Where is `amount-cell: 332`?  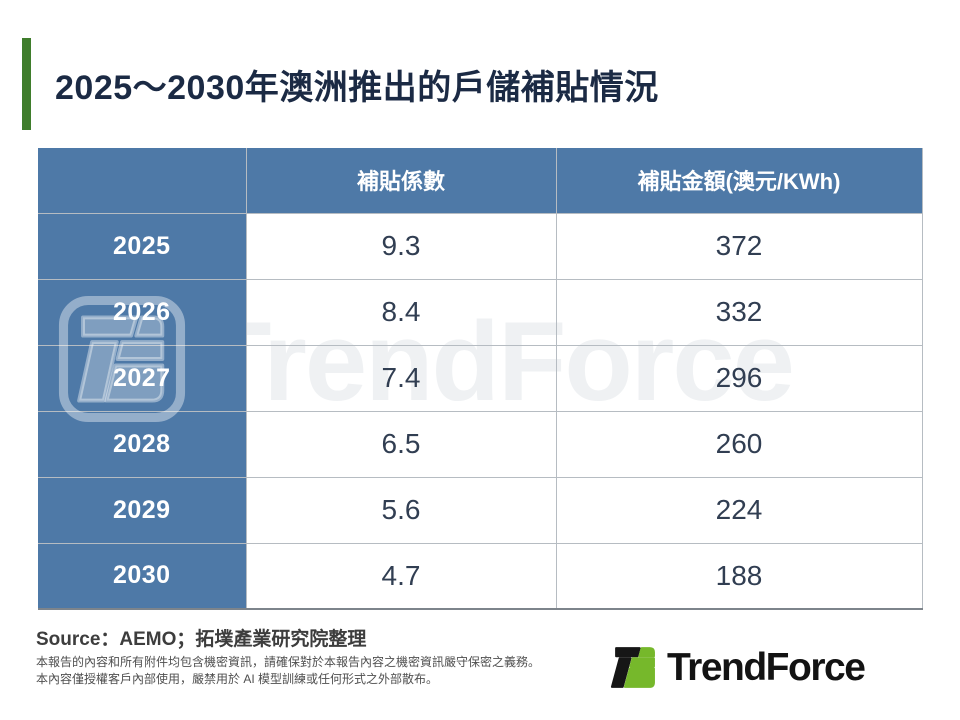
amount-cell: 332 is located at coordinates (739, 312).